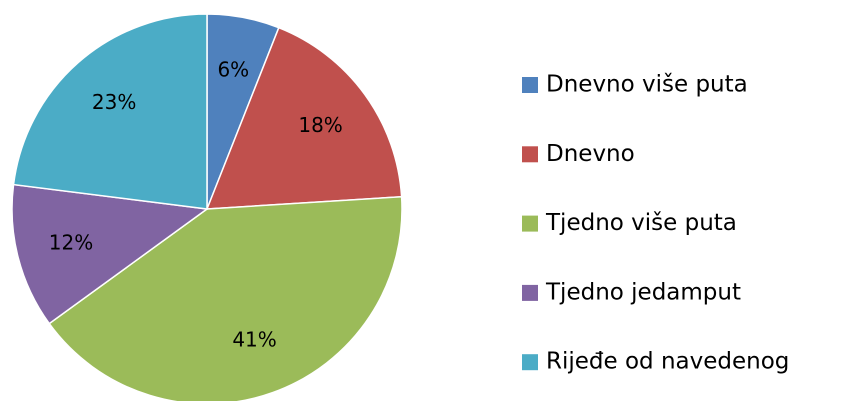 The image size is (847, 401). I want to click on data-label: 6%, so click(233, 70).